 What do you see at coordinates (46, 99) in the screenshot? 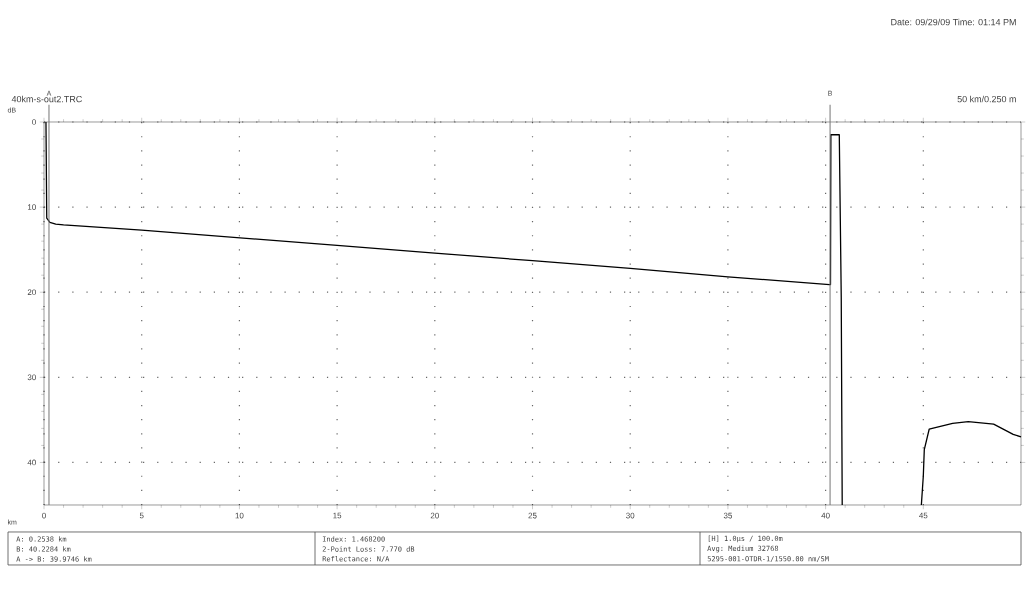
I see `chart-title: 40km-s-out2.TRC` at bounding box center [46, 99].